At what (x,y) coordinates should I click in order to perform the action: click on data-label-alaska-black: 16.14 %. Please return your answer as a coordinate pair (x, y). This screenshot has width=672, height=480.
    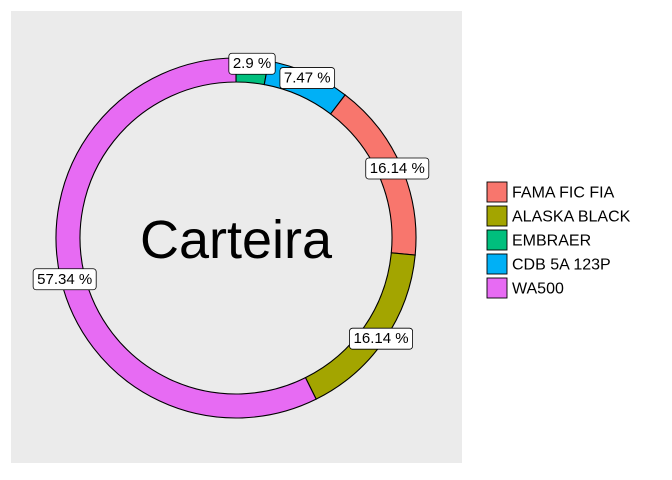
    Looking at the image, I should click on (381, 338).